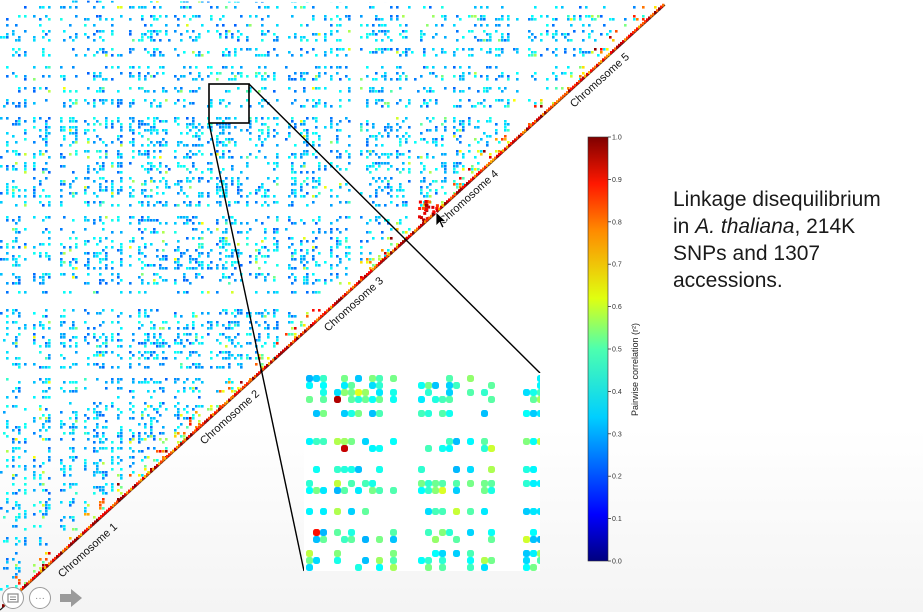 Image resolution: width=923 pixels, height=612 pixels. What do you see at coordinates (13, 598) in the screenshot?
I see `slide-menu-button` at bounding box center [13, 598].